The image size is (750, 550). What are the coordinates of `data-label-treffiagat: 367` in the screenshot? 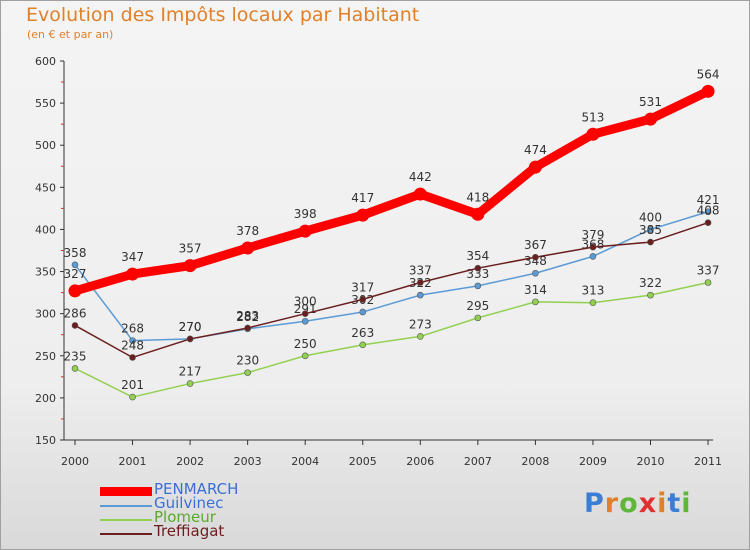 It's located at (535, 245).